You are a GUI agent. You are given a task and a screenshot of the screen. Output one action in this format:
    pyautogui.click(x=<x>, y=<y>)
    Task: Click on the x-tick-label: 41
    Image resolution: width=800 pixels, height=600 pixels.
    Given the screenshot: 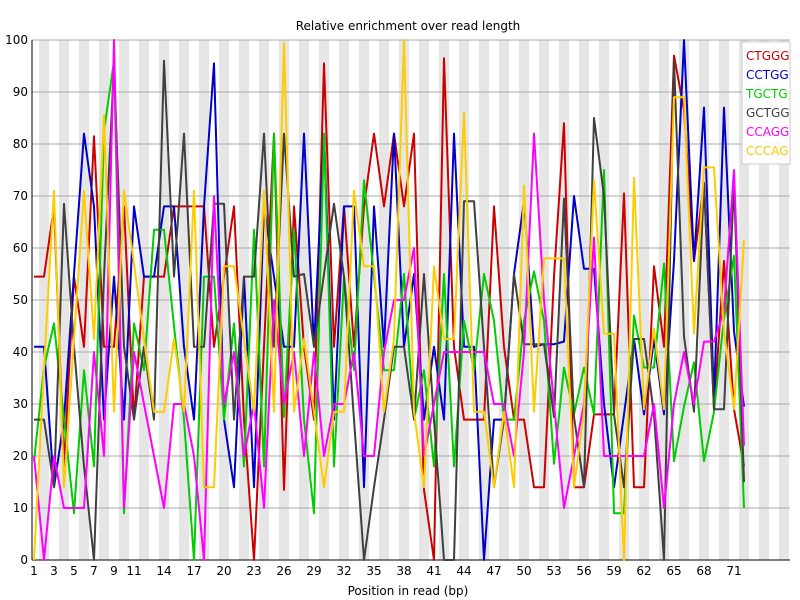 What is the action you would take?
    pyautogui.click(x=433, y=571)
    